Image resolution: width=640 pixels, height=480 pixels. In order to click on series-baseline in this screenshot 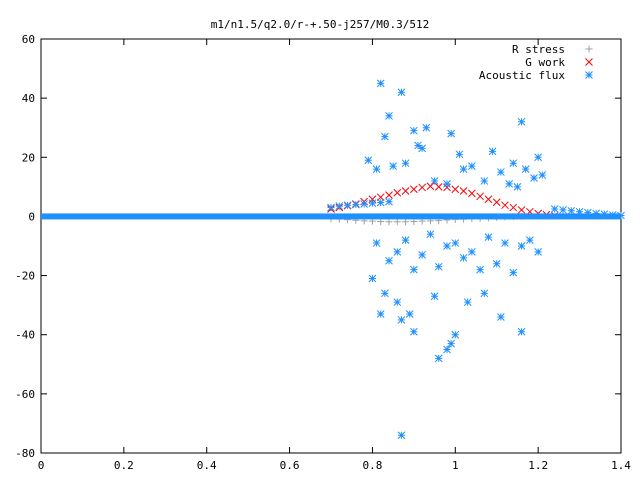, I will do `click(331, 216)`.